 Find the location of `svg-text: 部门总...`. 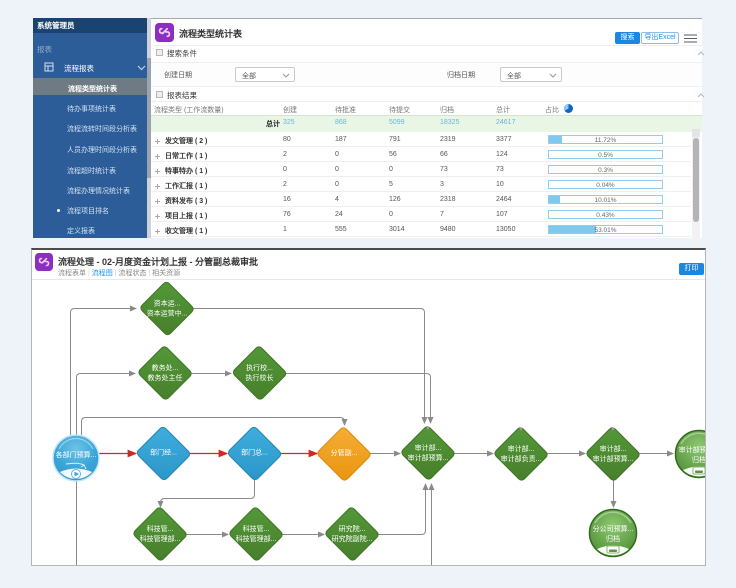

svg-text: 部门总... is located at coordinates (254, 452).